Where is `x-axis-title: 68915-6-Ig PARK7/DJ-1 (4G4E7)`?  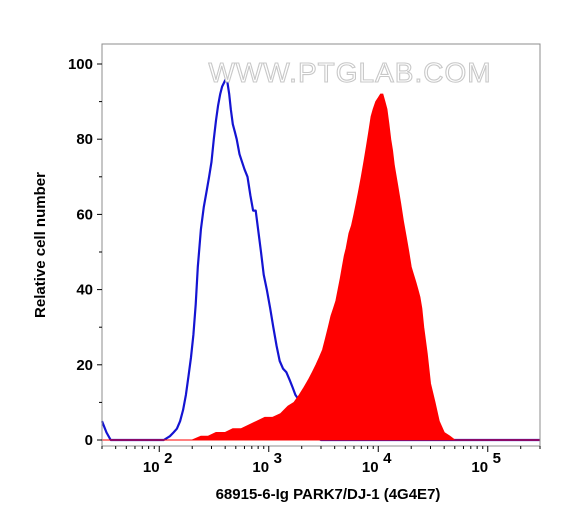
x-axis-title: 68915-6-Ig PARK7/DJ-1 (4G4E7) is located at coordinates (328, 494).